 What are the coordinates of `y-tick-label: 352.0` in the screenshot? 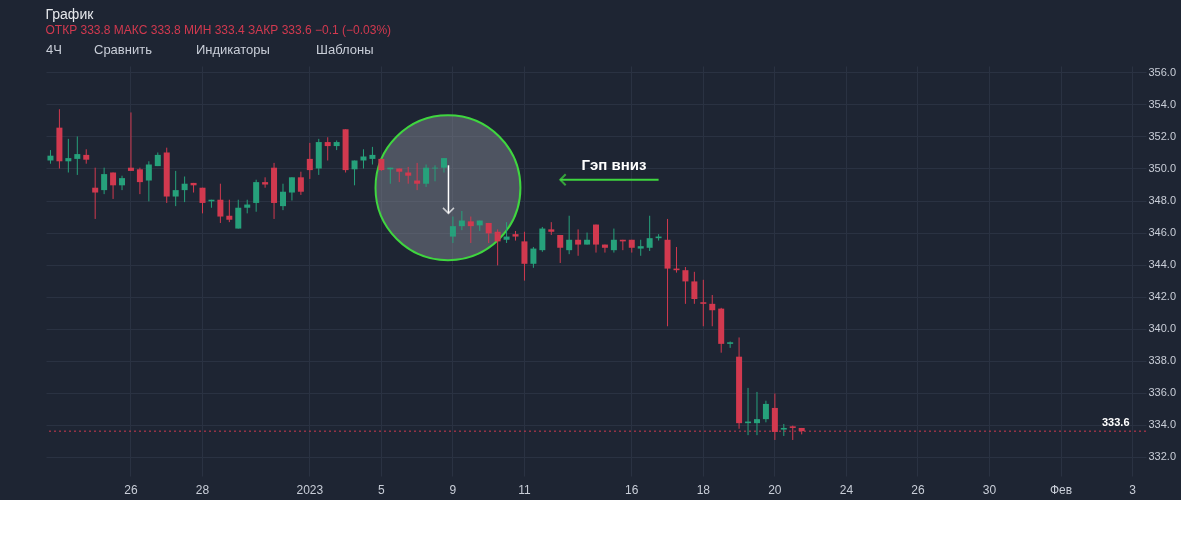 It's located at (1162, 135).